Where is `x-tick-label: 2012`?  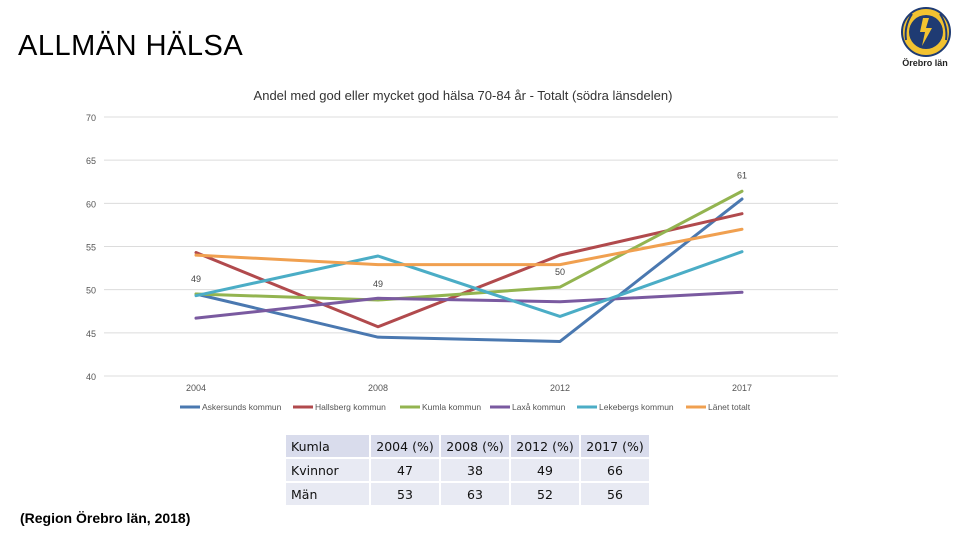
x-tick-label: 2012 is located at coordinates (560, 388).